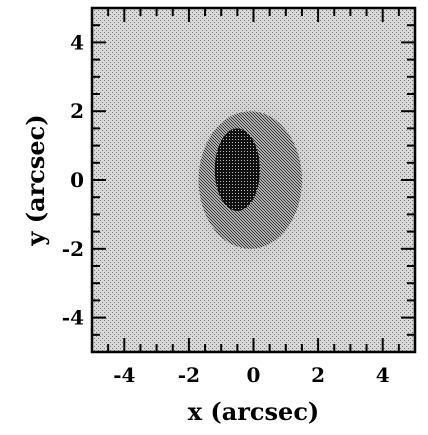  I want to click on core-region, so click(237, 169).